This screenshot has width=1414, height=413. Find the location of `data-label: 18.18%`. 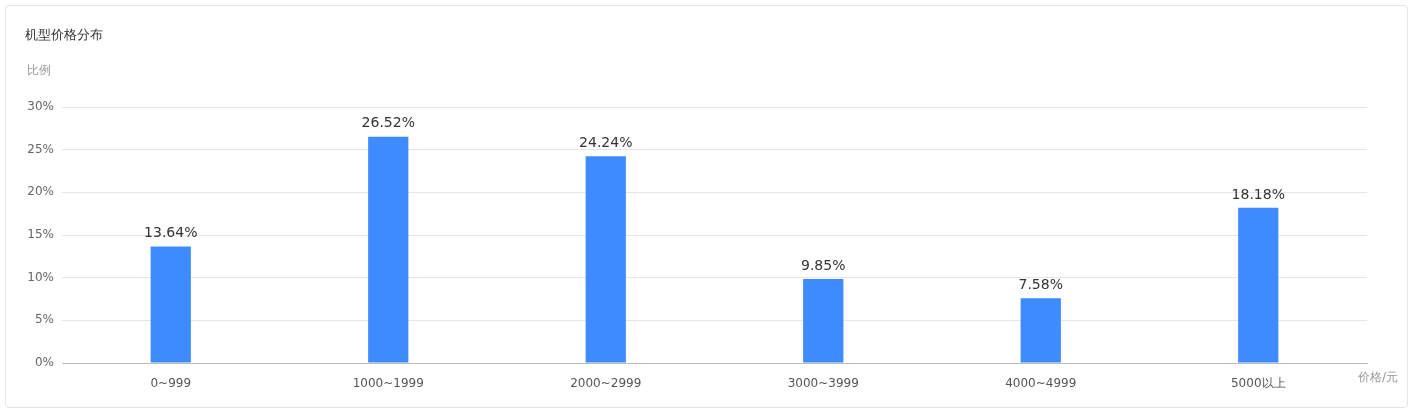

data-label: 18.18% is located at coordinates (1258, 193).